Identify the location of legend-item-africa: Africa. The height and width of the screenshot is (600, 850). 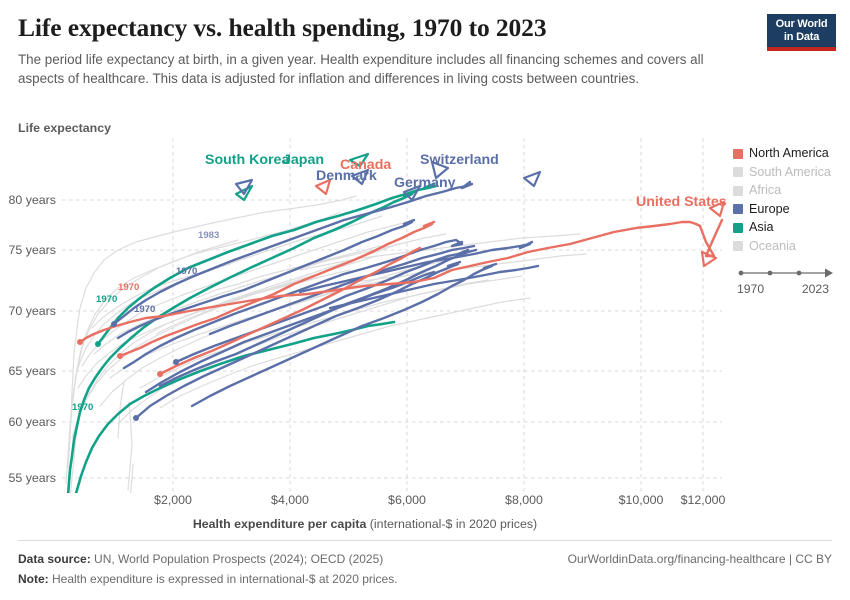
(790, 190).